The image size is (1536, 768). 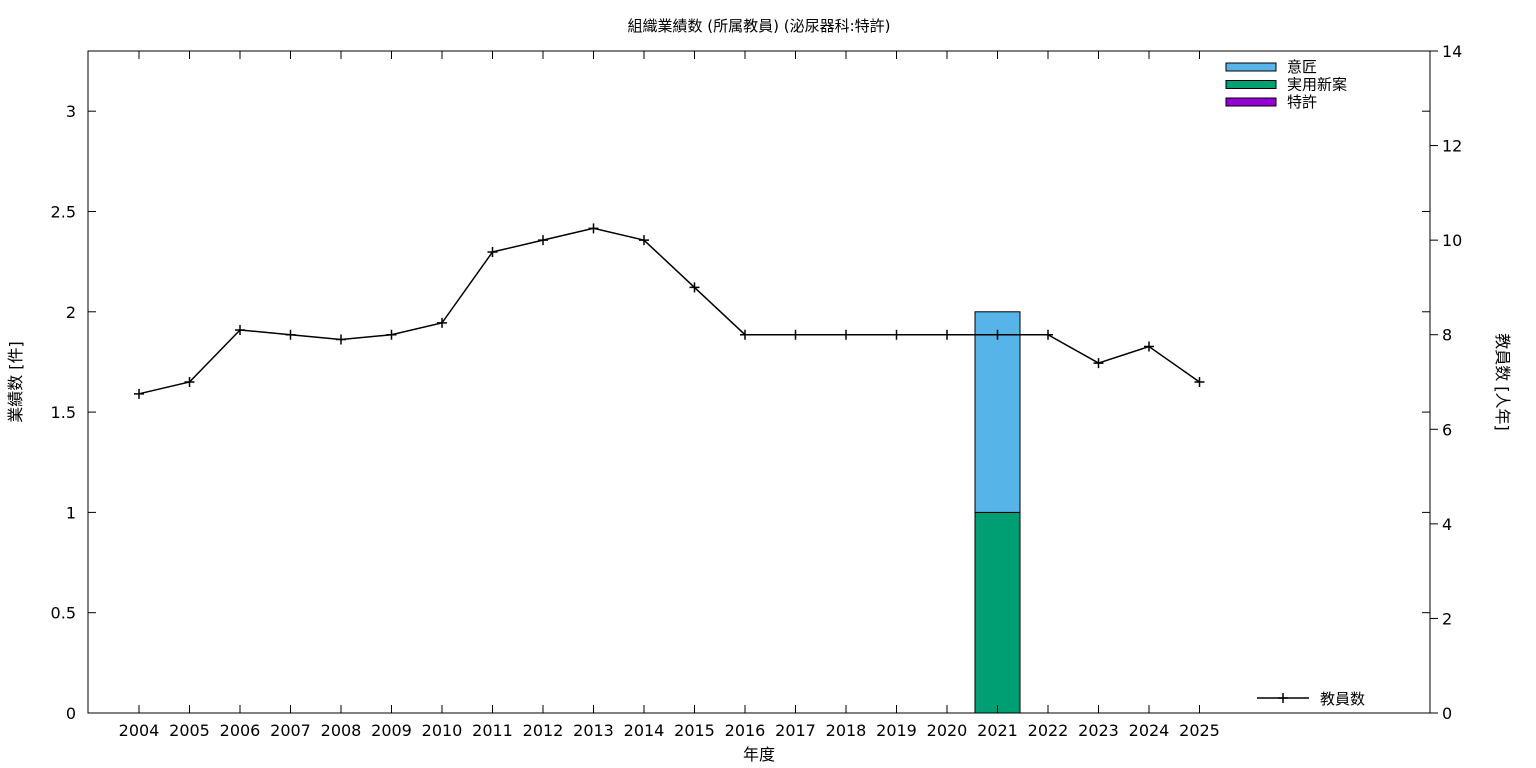 I want to click on x-axis-label: 年度, so click(x=759, y=754).